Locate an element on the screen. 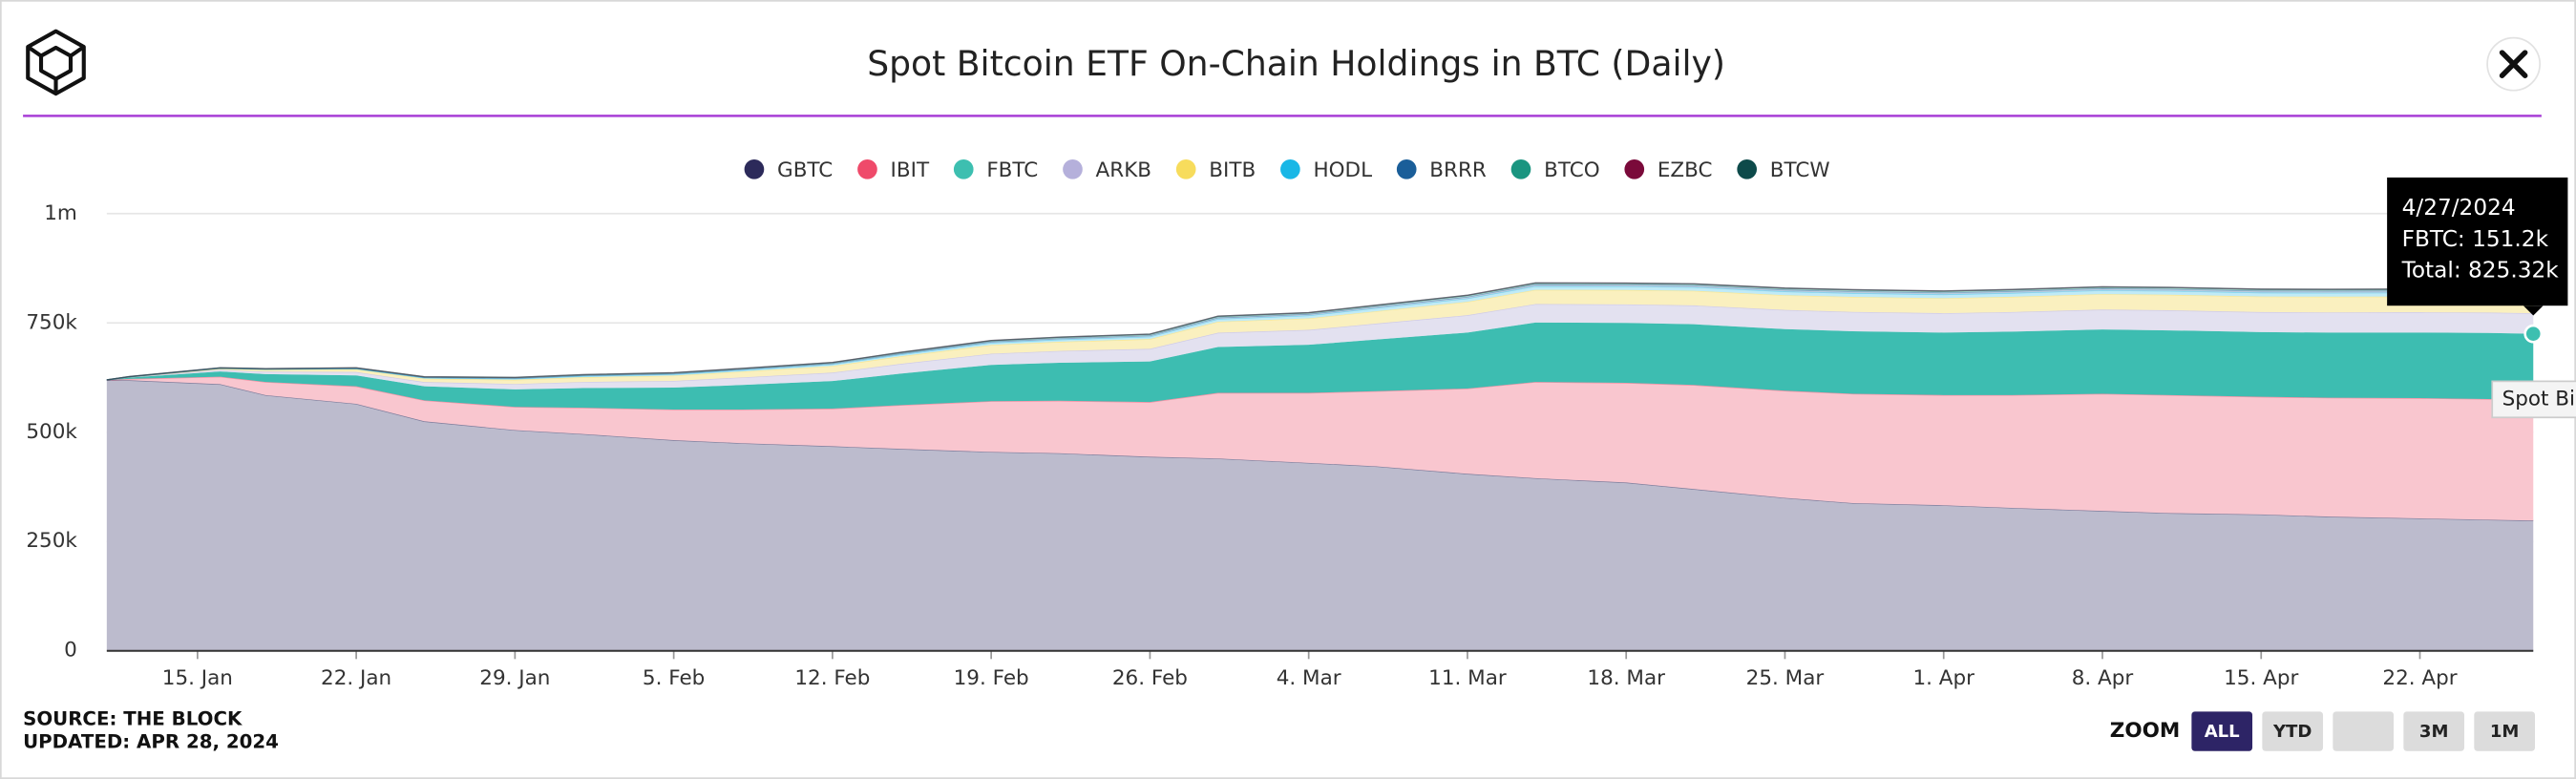 The height and width of the screenshot is (779, 2576). legend-label: ARKB is located at coordinates (1123, 170).